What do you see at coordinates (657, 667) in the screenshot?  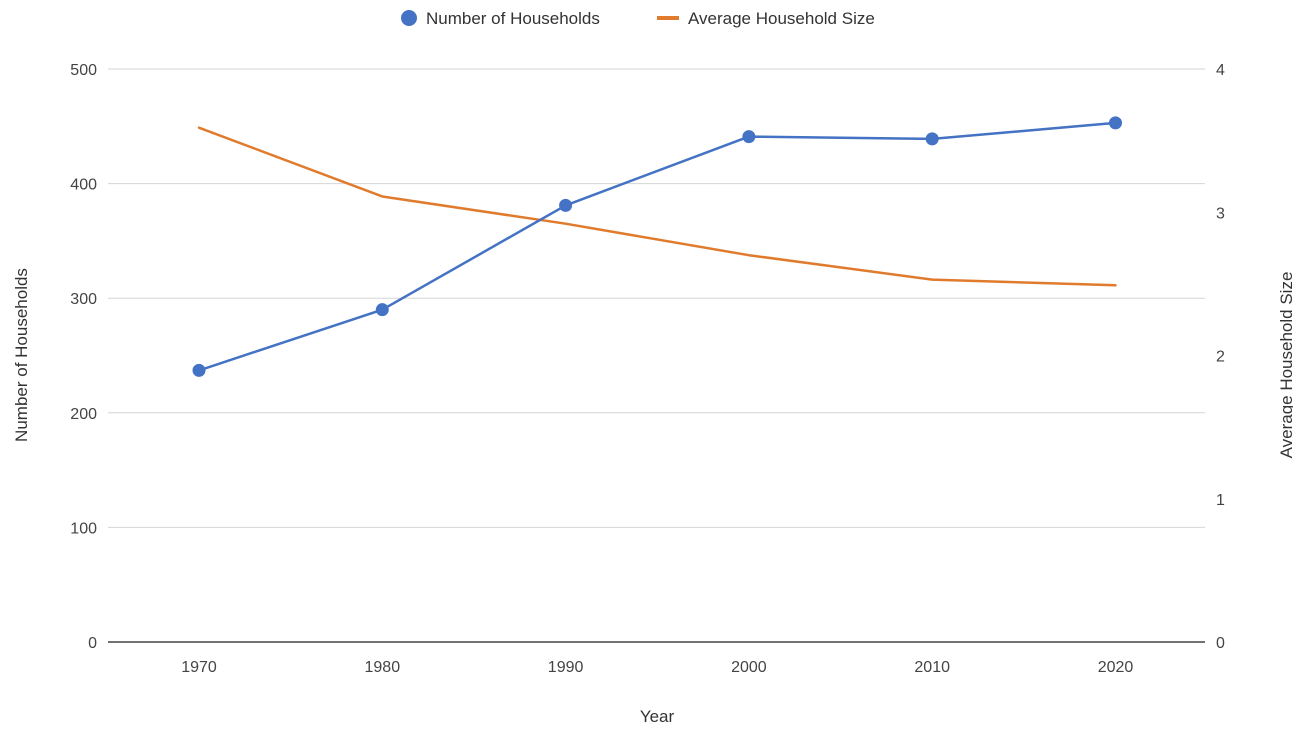 I see `x-axis-ticks: 1970 1980 1990 2000 2010 2020` at bounding box center [657, 667].